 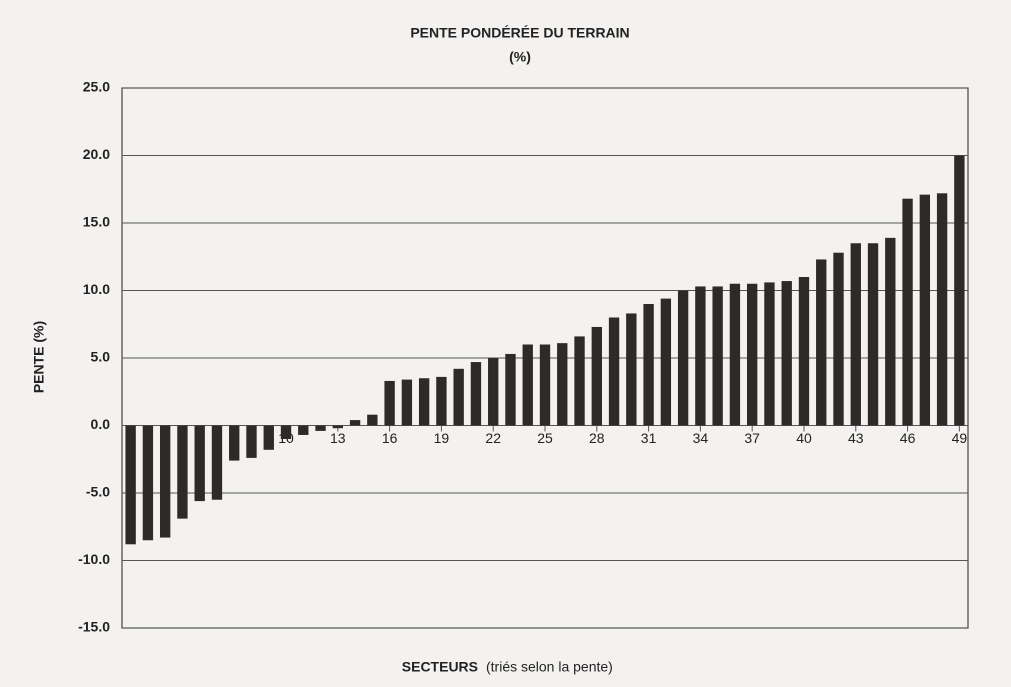 I want to click on x-tick-label: 31, so click(x=649, y=438).